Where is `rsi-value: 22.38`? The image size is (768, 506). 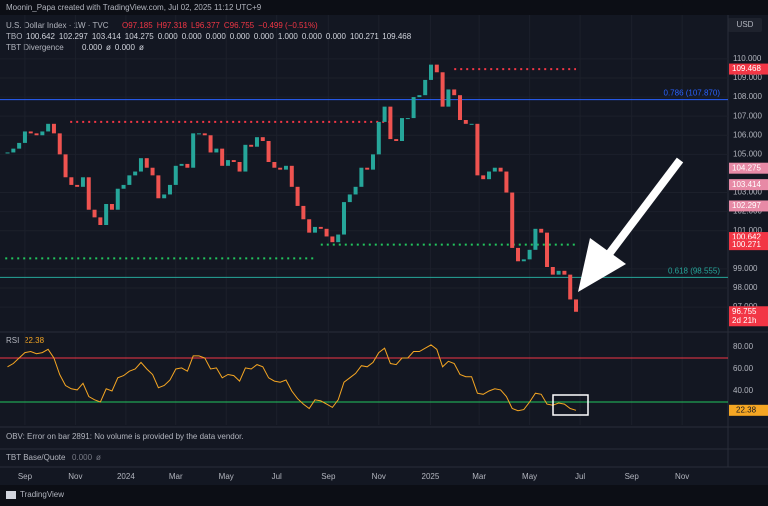
rsi-value: 22.38 is located at coordinates (34, 340).